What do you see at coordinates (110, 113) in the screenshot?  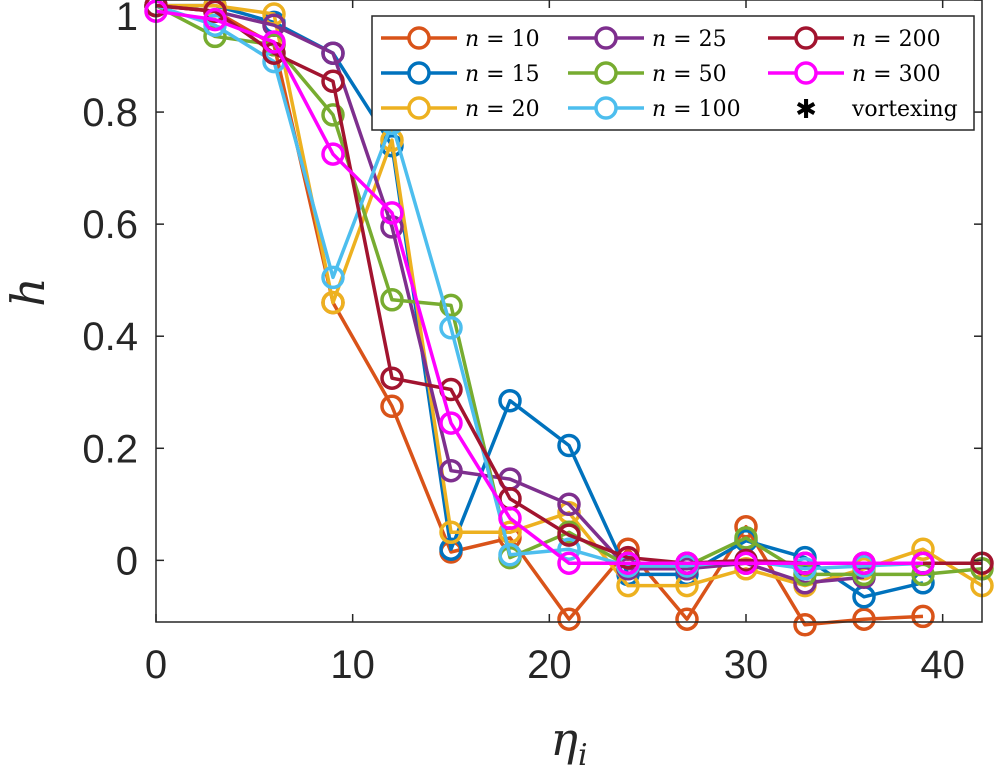 I see `y-tick-label: 0.8` at bounding box center [110, 113].